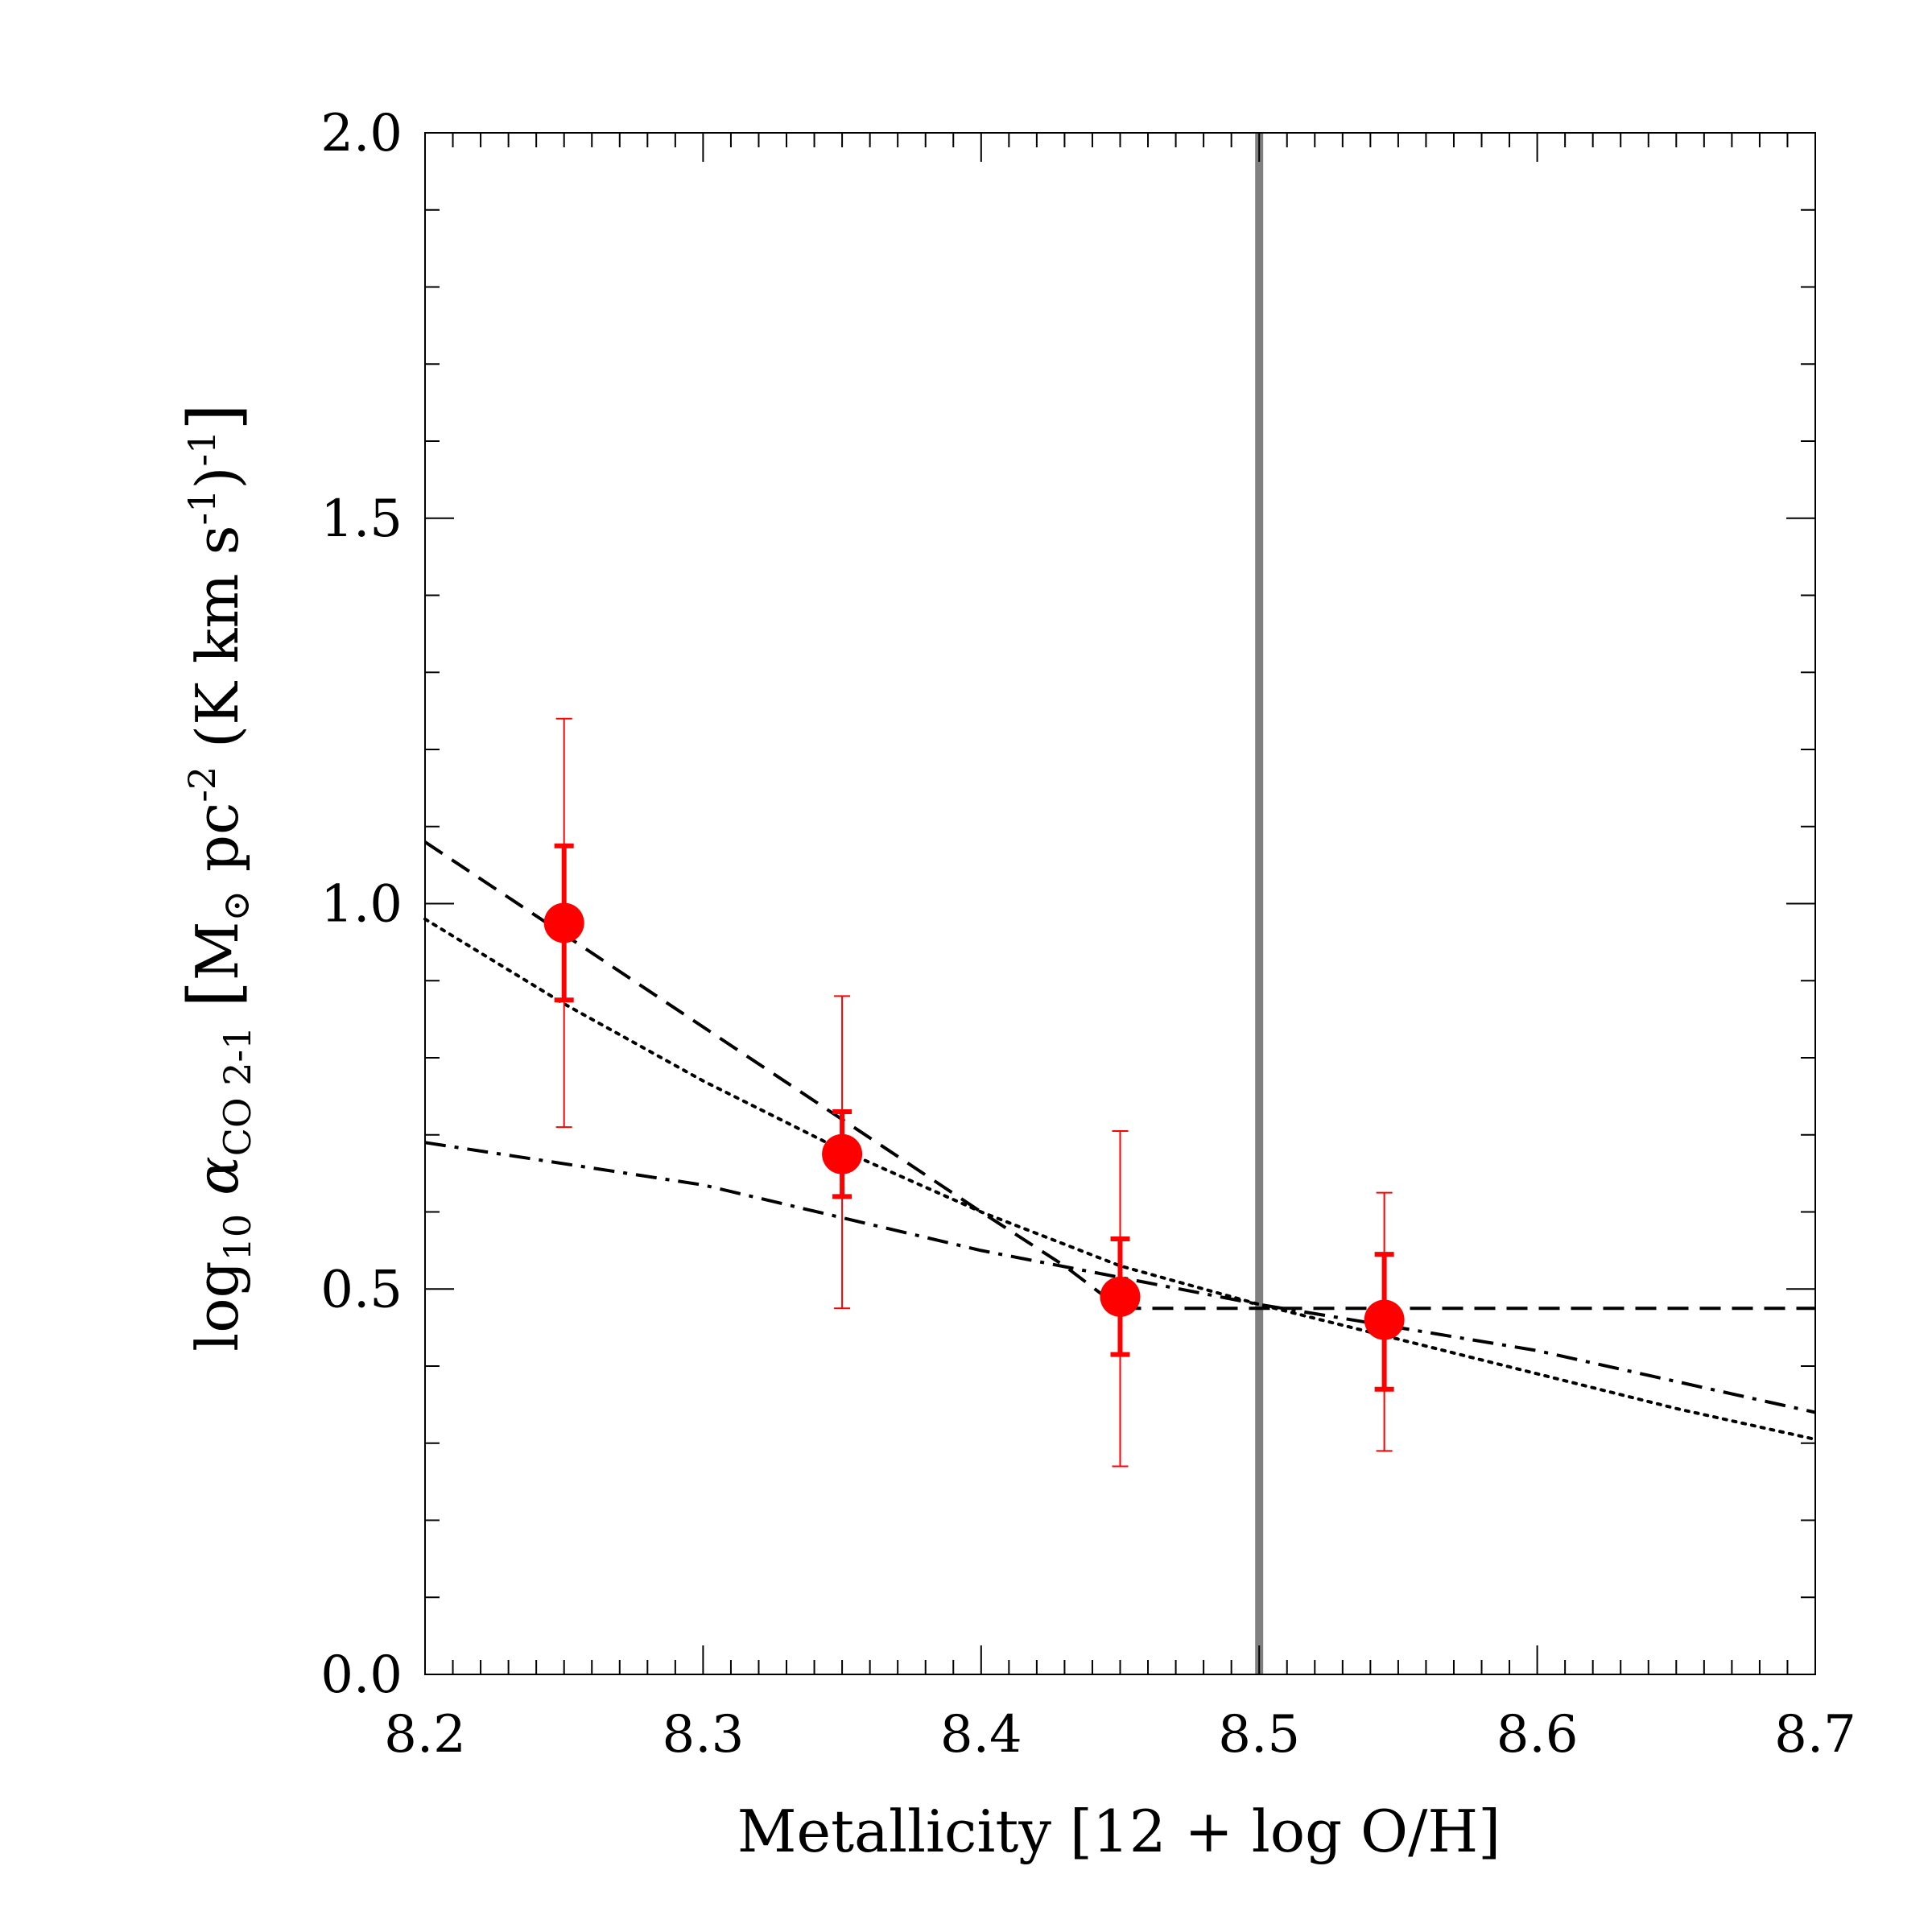 This screenshot has height=1932, width=1932. What do you see at coordinates (217, 478) in the screenshot?
I see `y-axis-title-close-paren: )` at bounding box center [217, 478].